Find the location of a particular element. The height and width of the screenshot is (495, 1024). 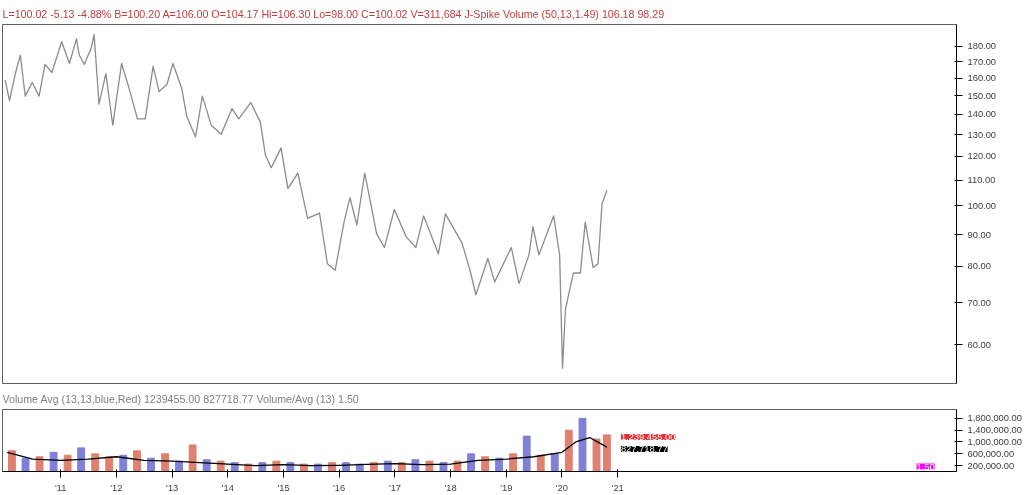

y-tick-label: 1,000,000.00 is located at coordinates (994, 441).